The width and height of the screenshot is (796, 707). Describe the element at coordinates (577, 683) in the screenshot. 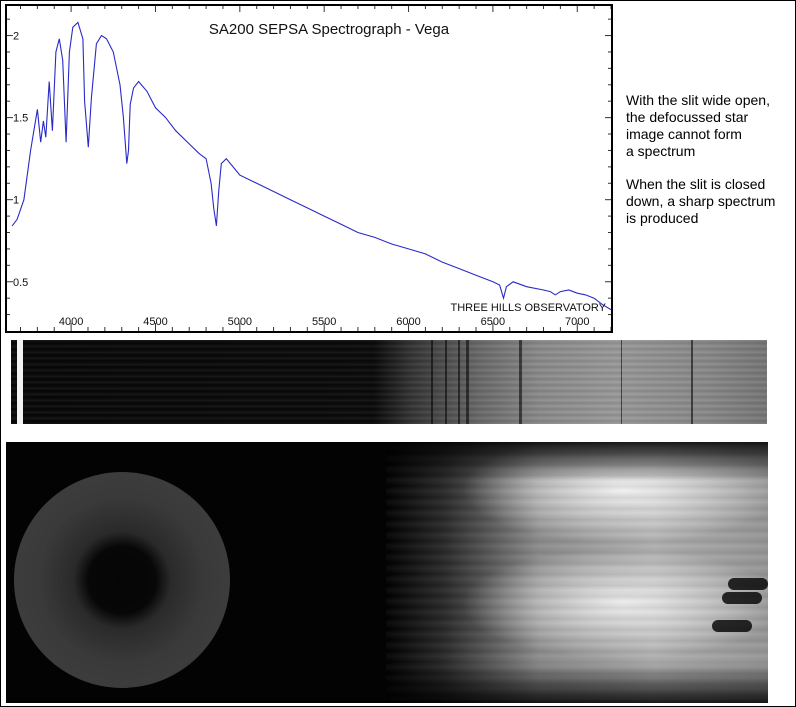

I see `smeared-spectrum-fade-bottom` at that location.